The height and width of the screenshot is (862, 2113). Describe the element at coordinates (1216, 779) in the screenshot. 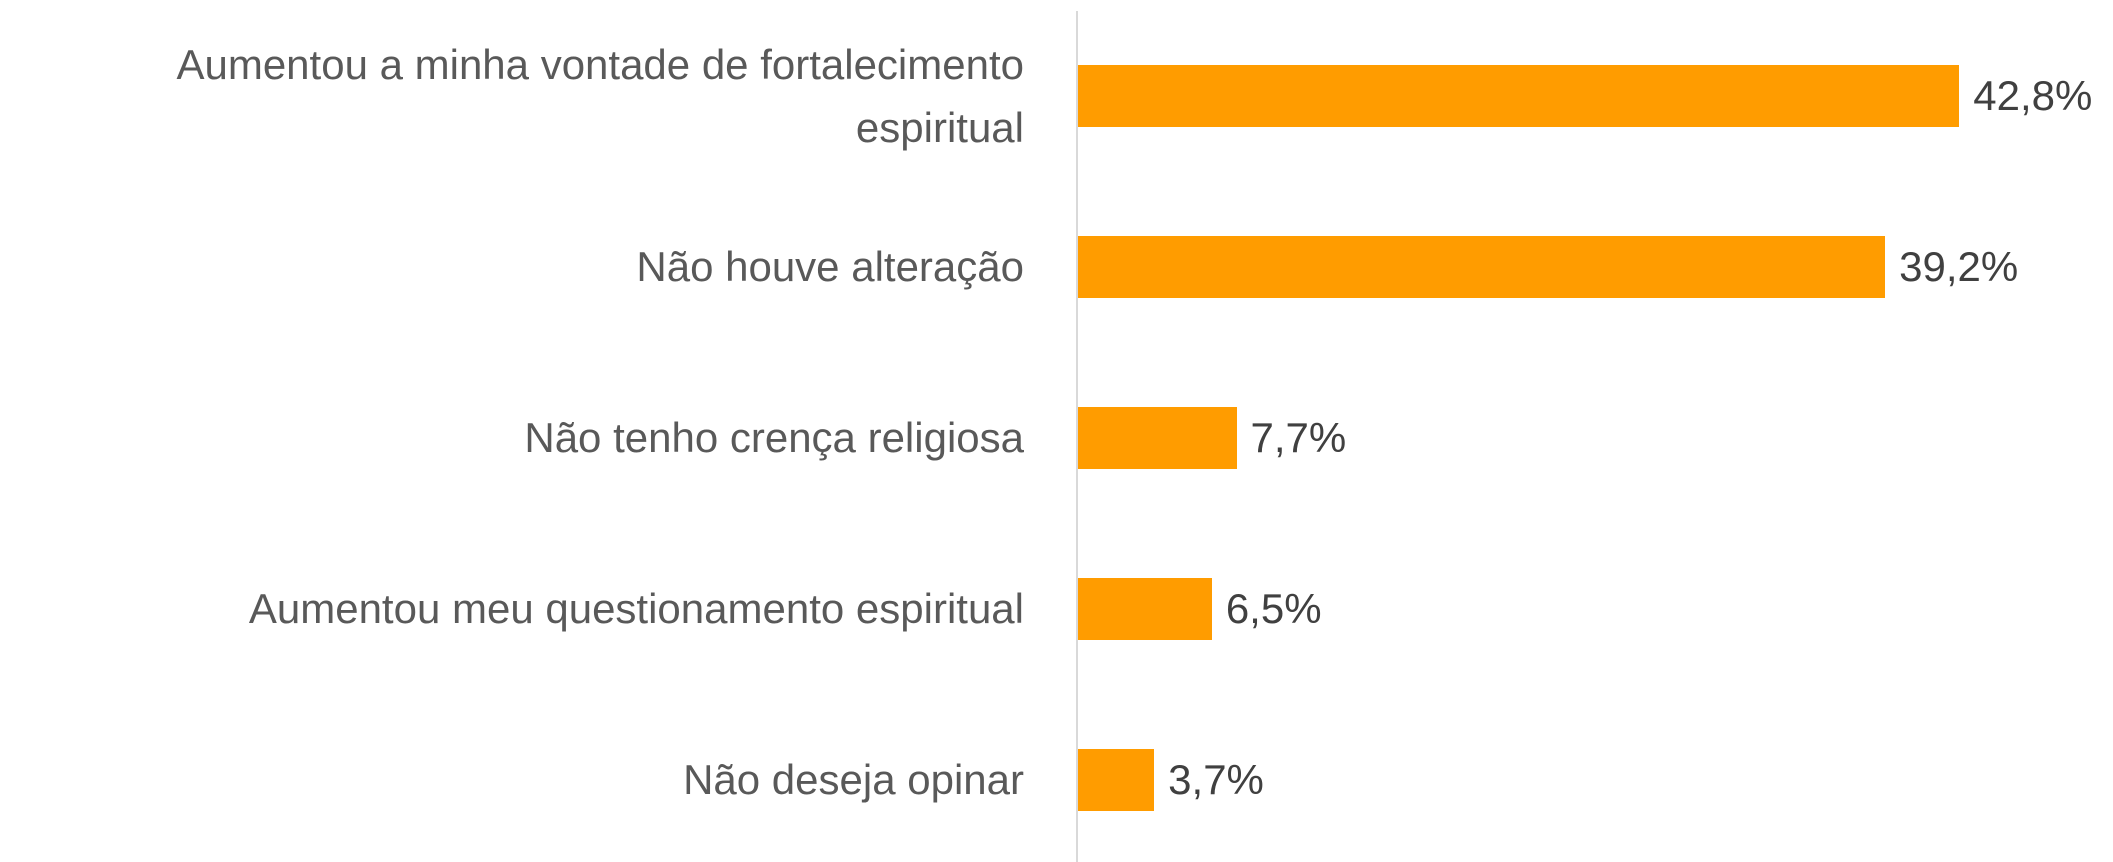

I see `value-label: 3,7%` at that location.